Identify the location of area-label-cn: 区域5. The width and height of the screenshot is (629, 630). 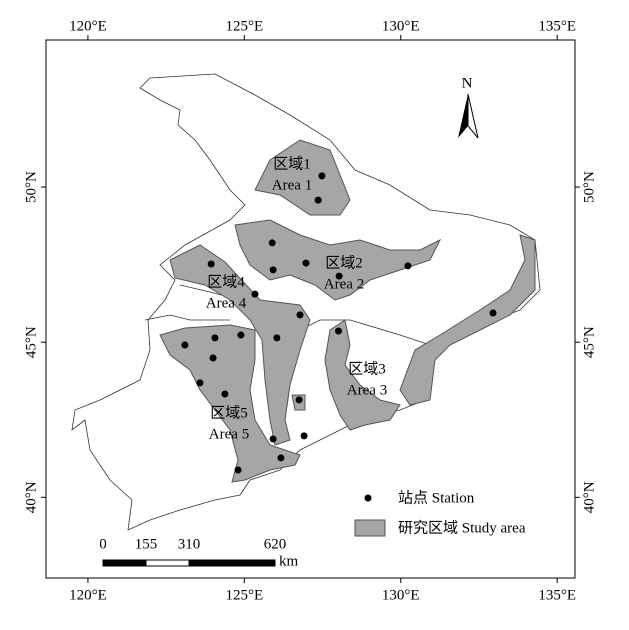
(229, 412).